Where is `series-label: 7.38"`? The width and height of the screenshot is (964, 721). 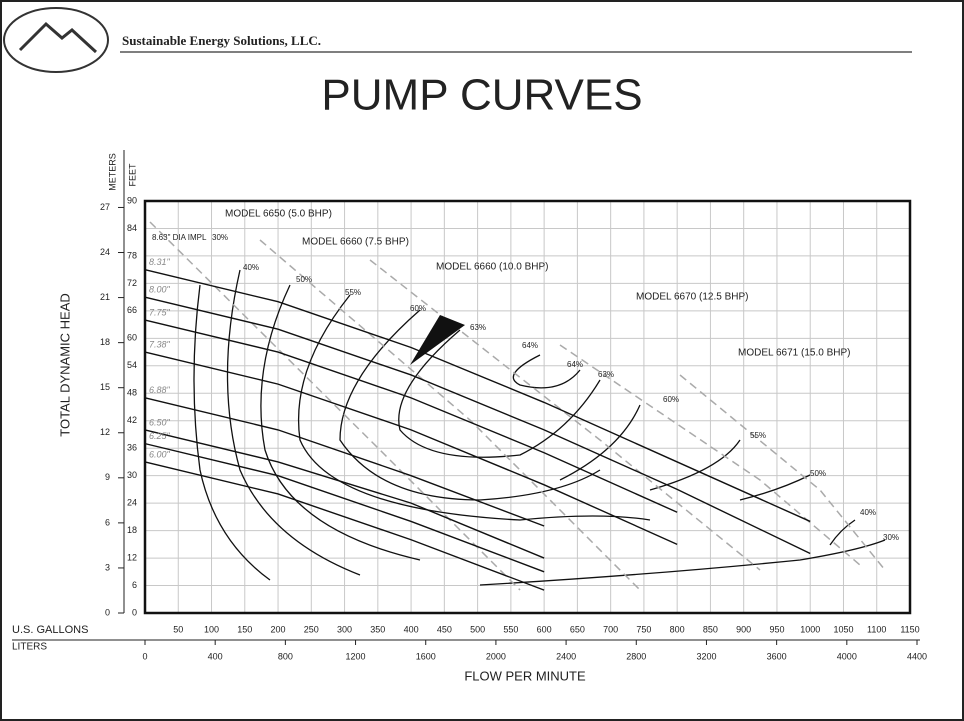 series-label: 7.38" is located at coordinates (160, 344).